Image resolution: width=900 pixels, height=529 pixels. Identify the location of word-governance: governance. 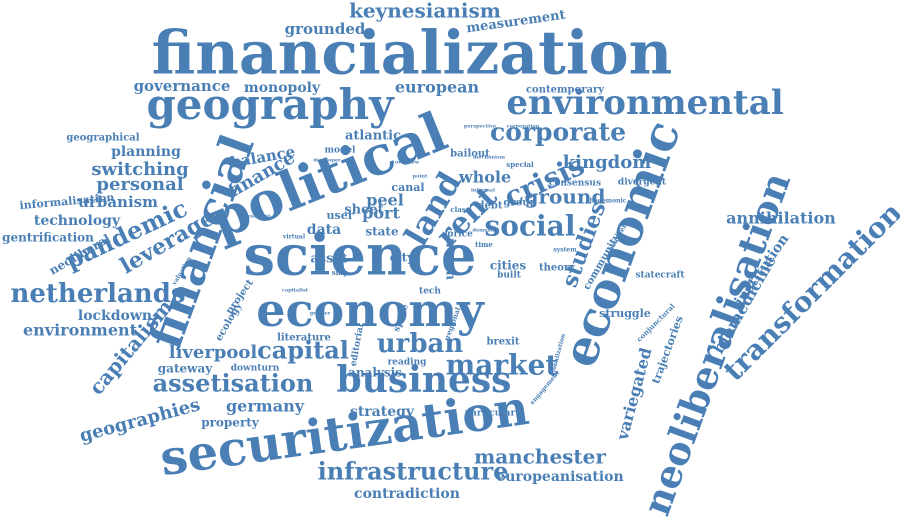
(182, 86).